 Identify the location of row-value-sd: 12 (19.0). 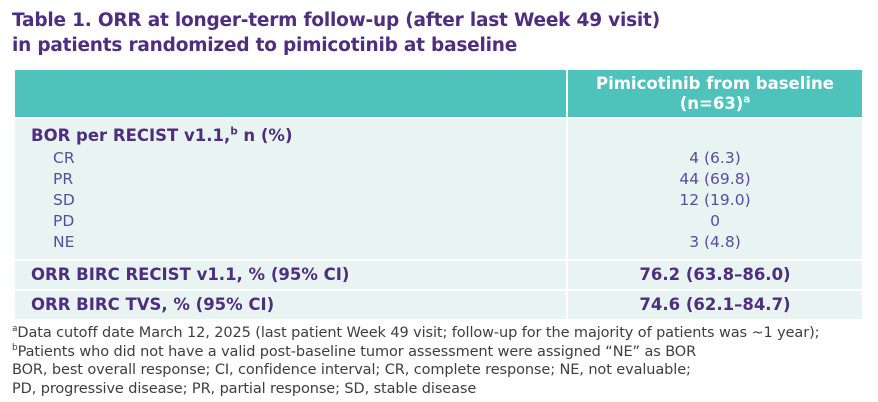
(715, 200).